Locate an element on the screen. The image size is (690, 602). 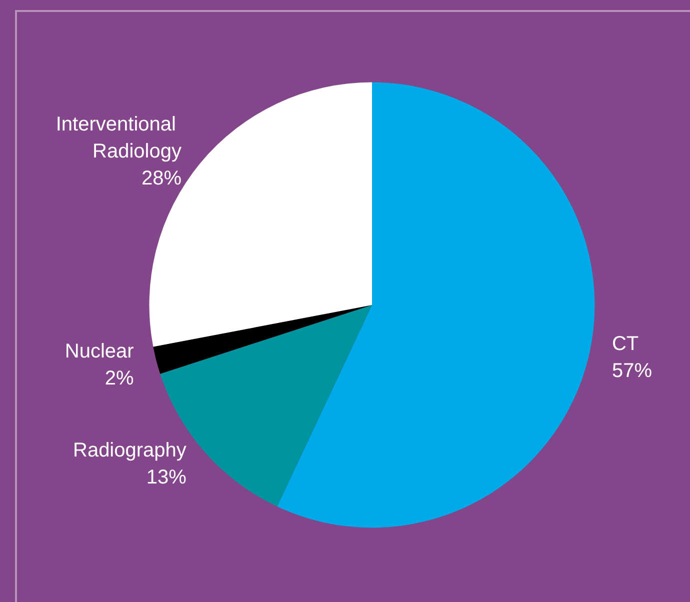
data-label: 13% is located at coordinates (166, 477).